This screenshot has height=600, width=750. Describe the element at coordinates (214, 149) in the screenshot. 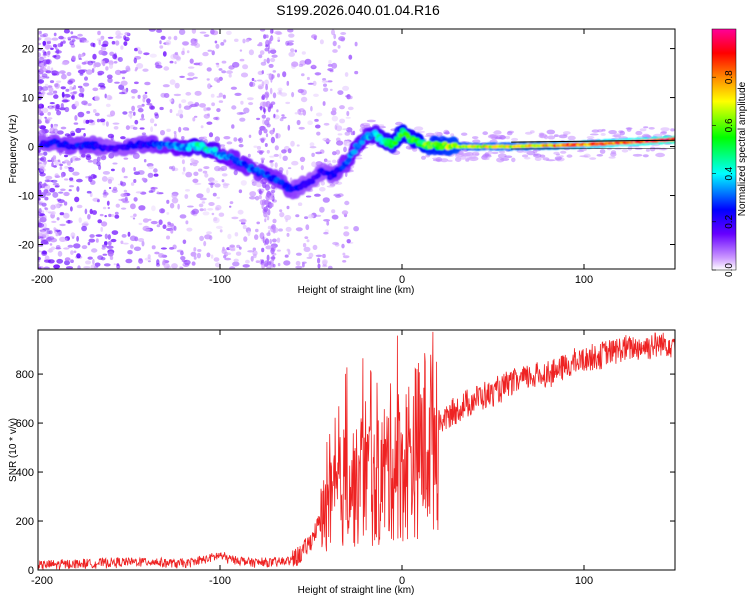

I see `ridge-core` at that location.